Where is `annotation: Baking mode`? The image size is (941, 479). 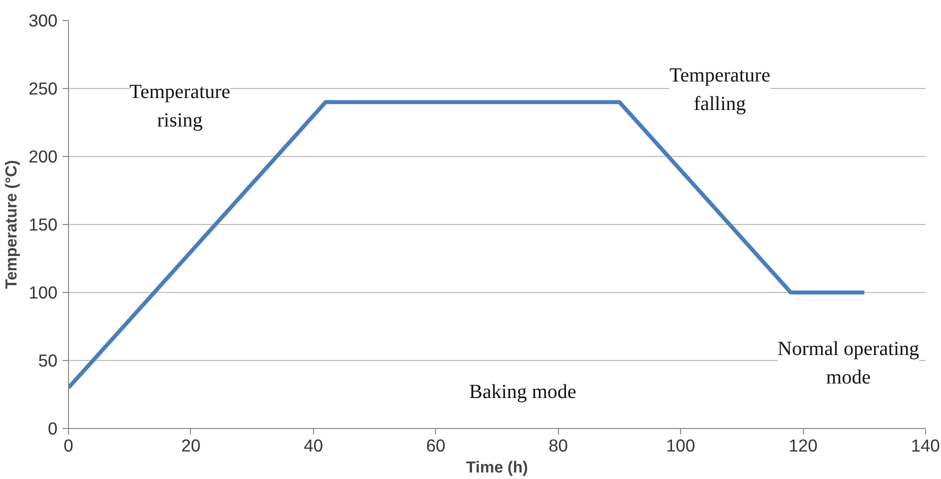 annotation: Baking mode is located at coordinates (522, 391).